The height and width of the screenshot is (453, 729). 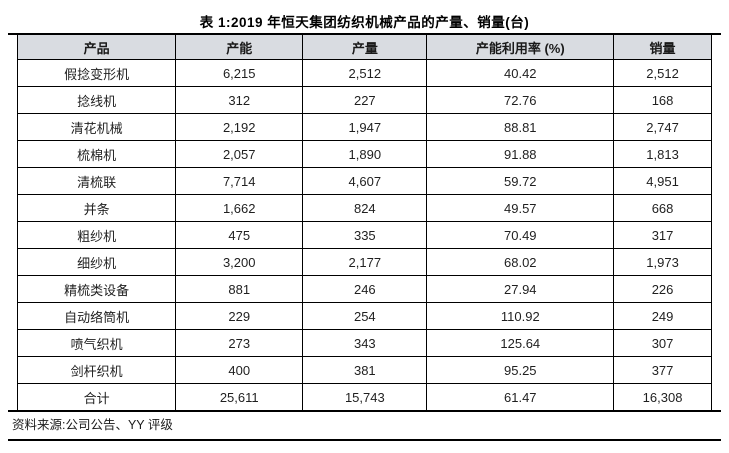 I want to click on value-cell: 475, so click(x=239, y=235).